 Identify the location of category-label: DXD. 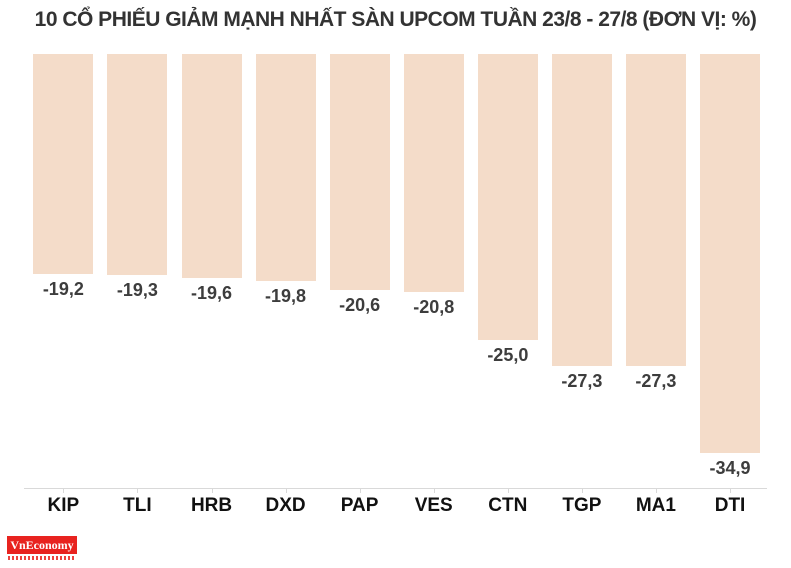
(285, 505).